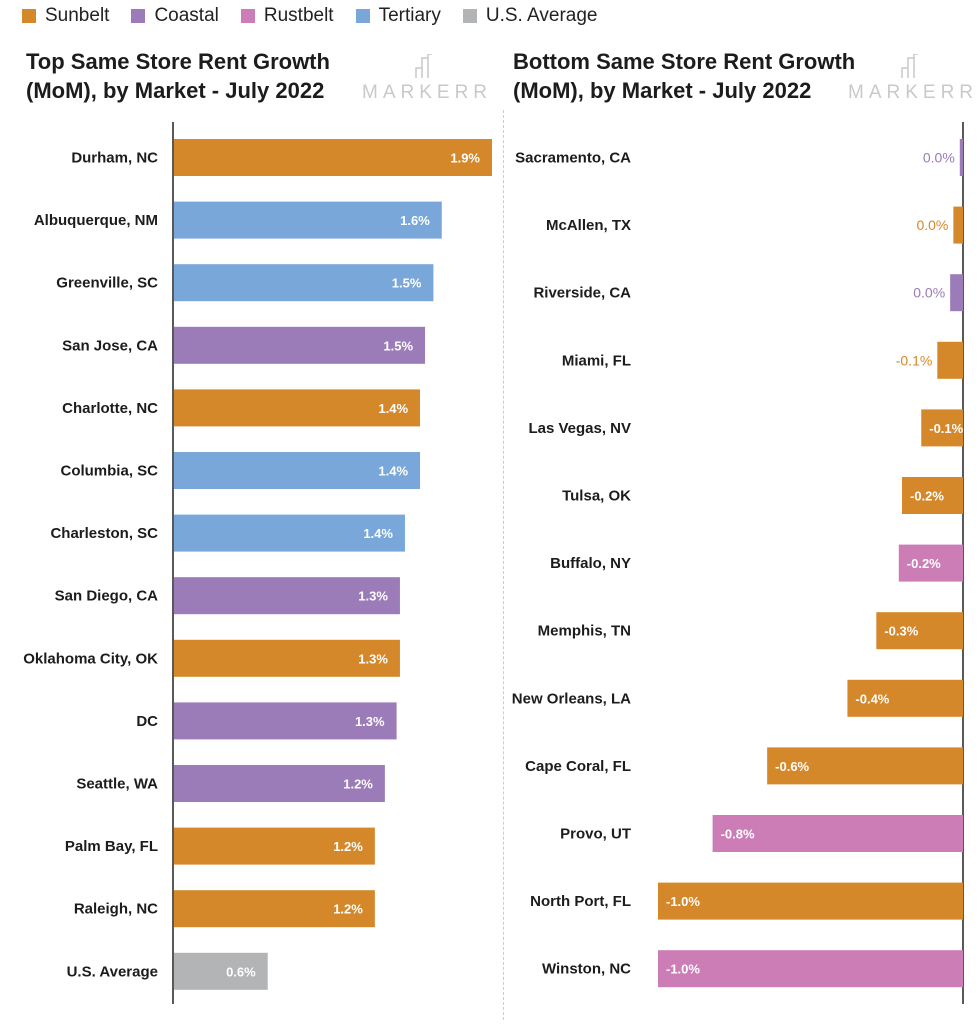  Describe the element at coordinates (415, 220) in the screenshot. I see `top-chart-value-label: 1.6%` at that location.